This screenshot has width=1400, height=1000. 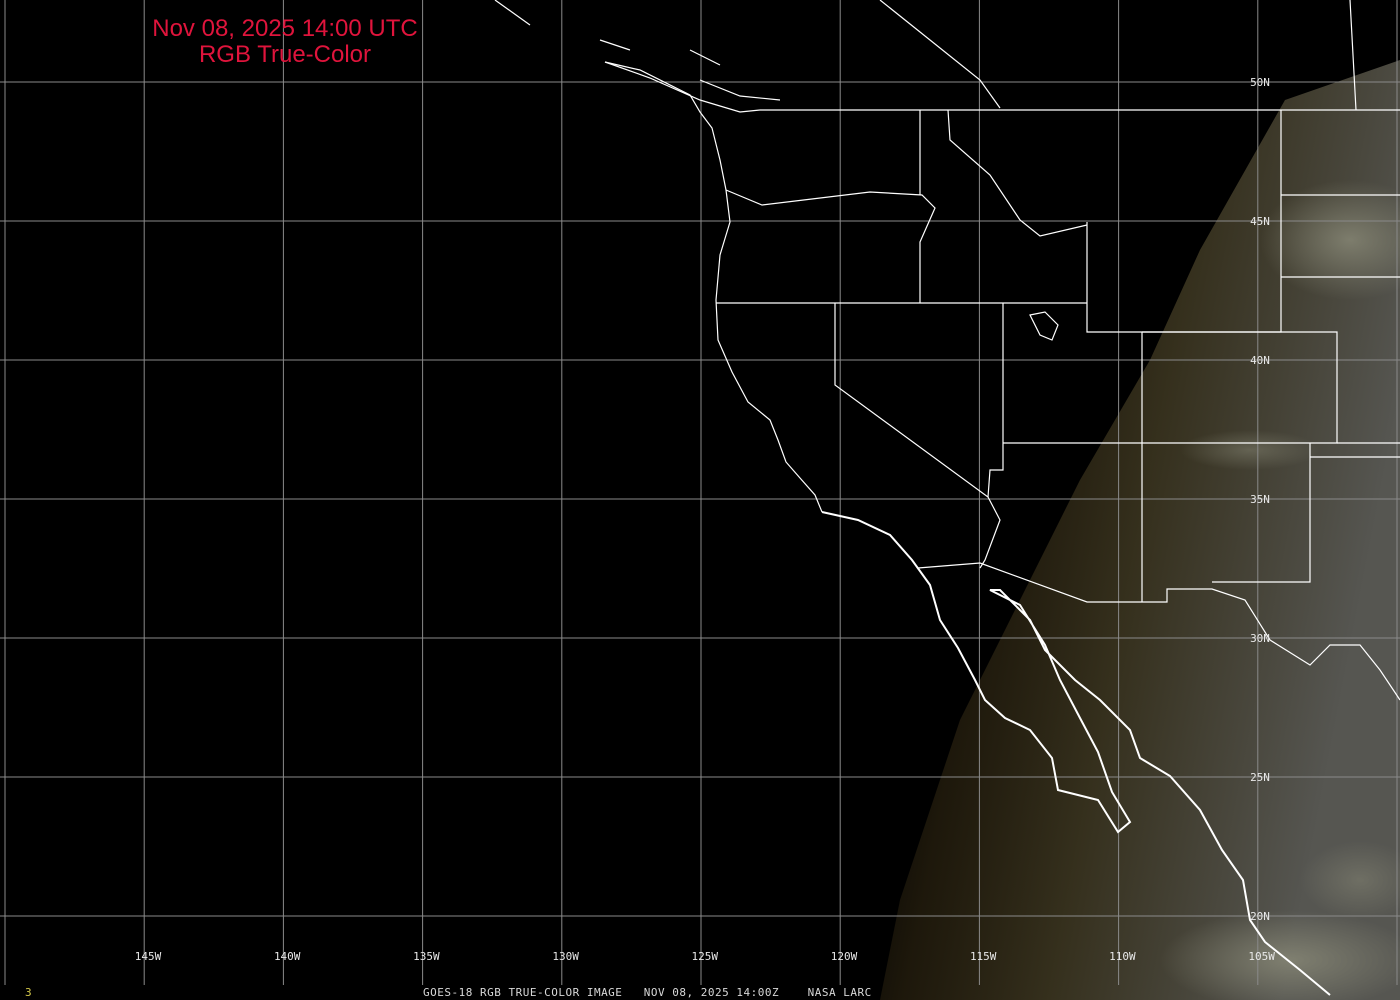 I want to click on canada-interior, so click(x=747, y=54).